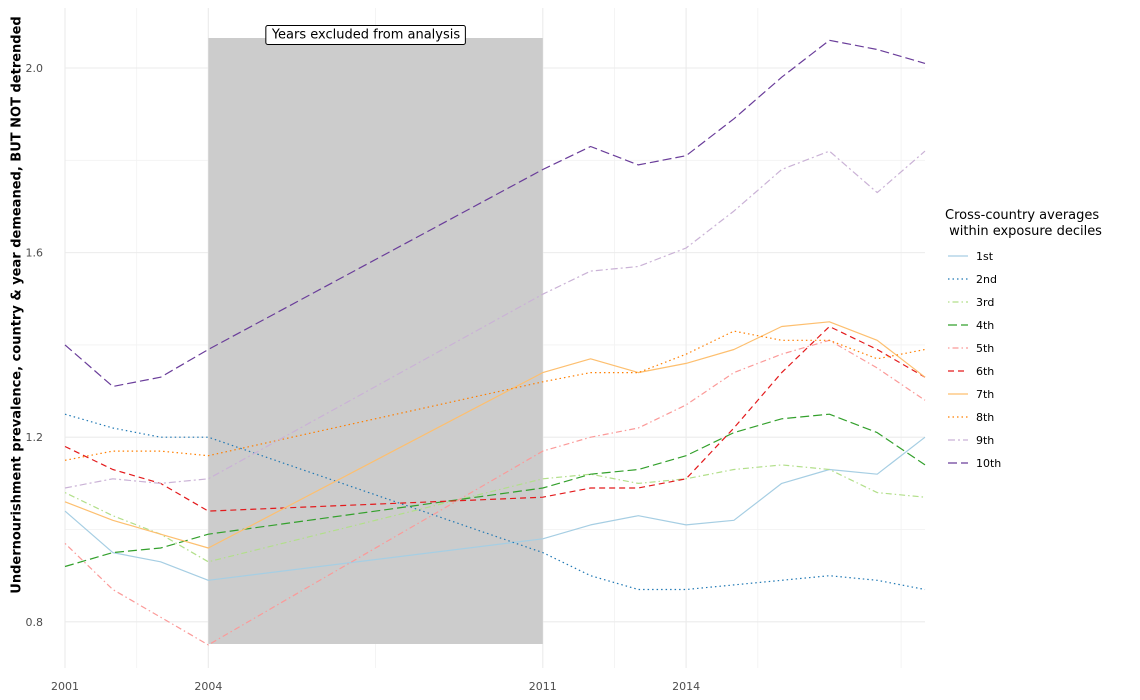  What do you see at coordinates (495, 395) in the screenshot?
I see `series-line-8th` at bounding box center [495, 395].